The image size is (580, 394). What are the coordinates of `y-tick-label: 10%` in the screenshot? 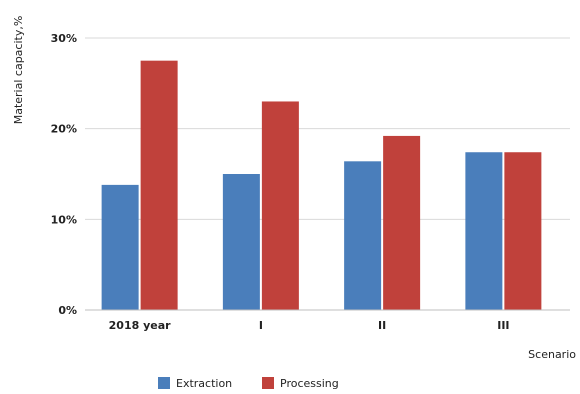 It's located at (64, 219).